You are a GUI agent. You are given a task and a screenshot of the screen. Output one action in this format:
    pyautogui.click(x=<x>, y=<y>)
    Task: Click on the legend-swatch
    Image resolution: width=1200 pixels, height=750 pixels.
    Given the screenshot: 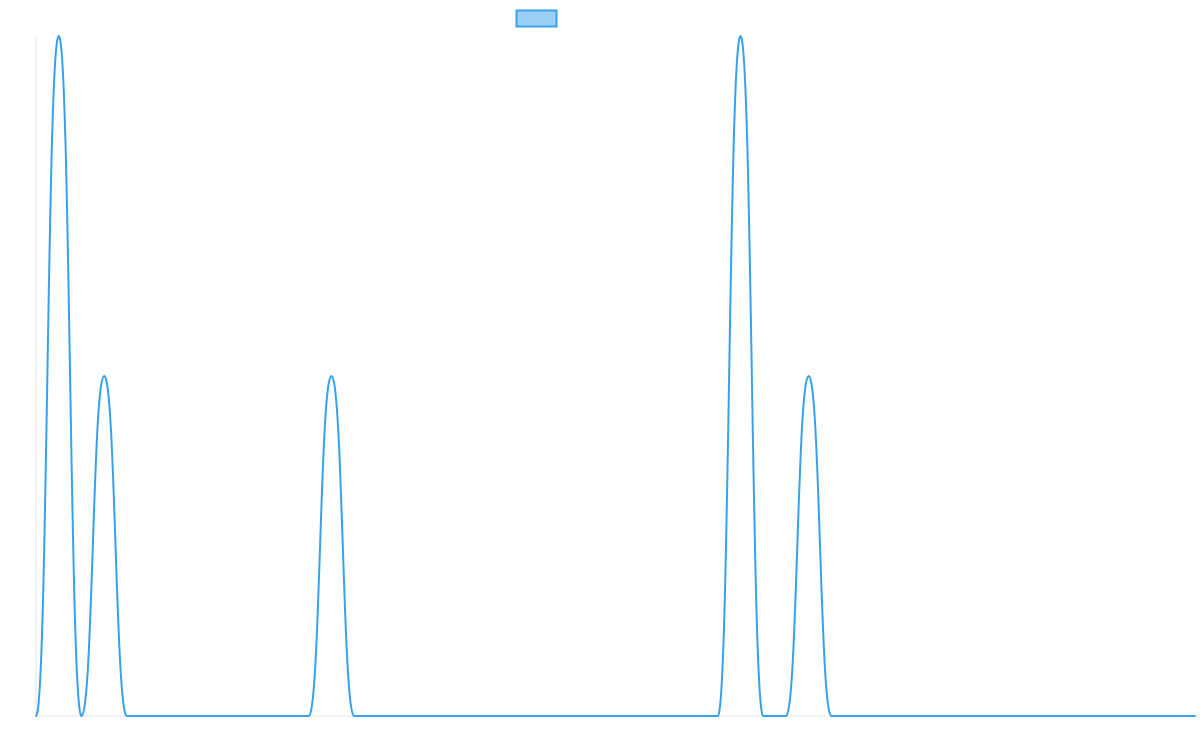 What is the action you would take?
    pyautogui.click(x=536, y=18)
    